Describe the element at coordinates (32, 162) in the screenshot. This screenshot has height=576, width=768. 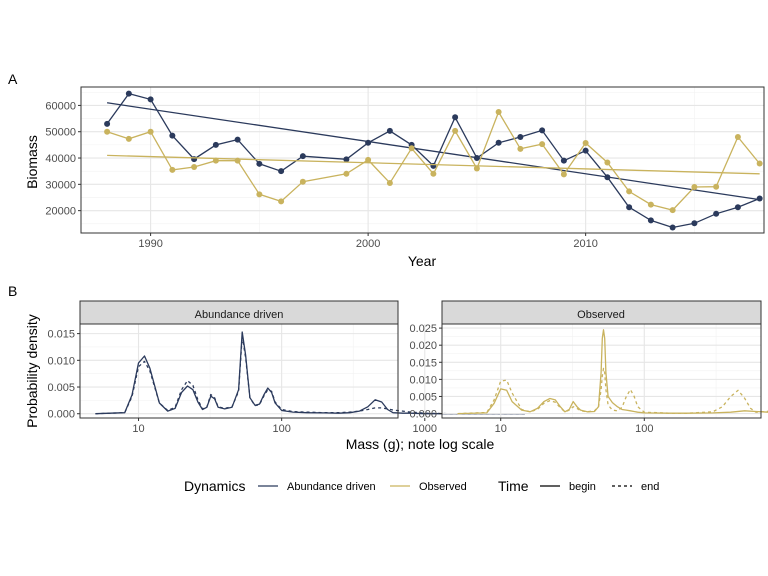
I see `panel-a-ylabel: Biomass` at that location.